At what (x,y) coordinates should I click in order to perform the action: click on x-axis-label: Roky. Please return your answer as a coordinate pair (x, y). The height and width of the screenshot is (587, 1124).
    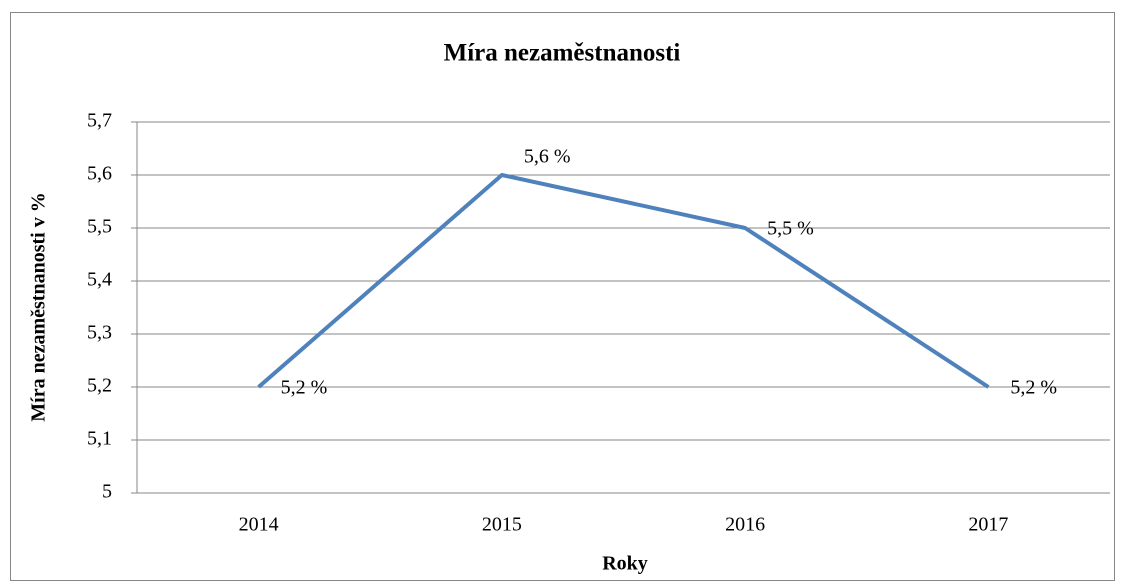
    Looking at the image, I should click on (625, 564).